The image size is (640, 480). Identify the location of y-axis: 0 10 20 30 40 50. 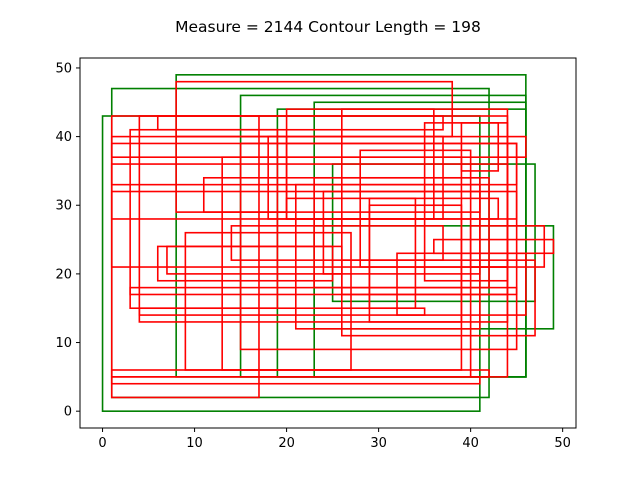
(67, 240).